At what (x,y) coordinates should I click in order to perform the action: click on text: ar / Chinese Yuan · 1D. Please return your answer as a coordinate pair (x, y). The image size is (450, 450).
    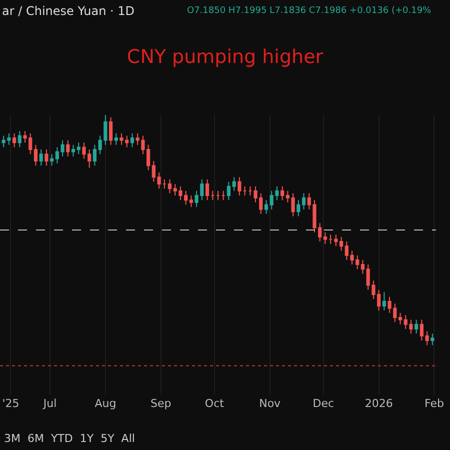
    Looking at the image, I should click on (68, 11).